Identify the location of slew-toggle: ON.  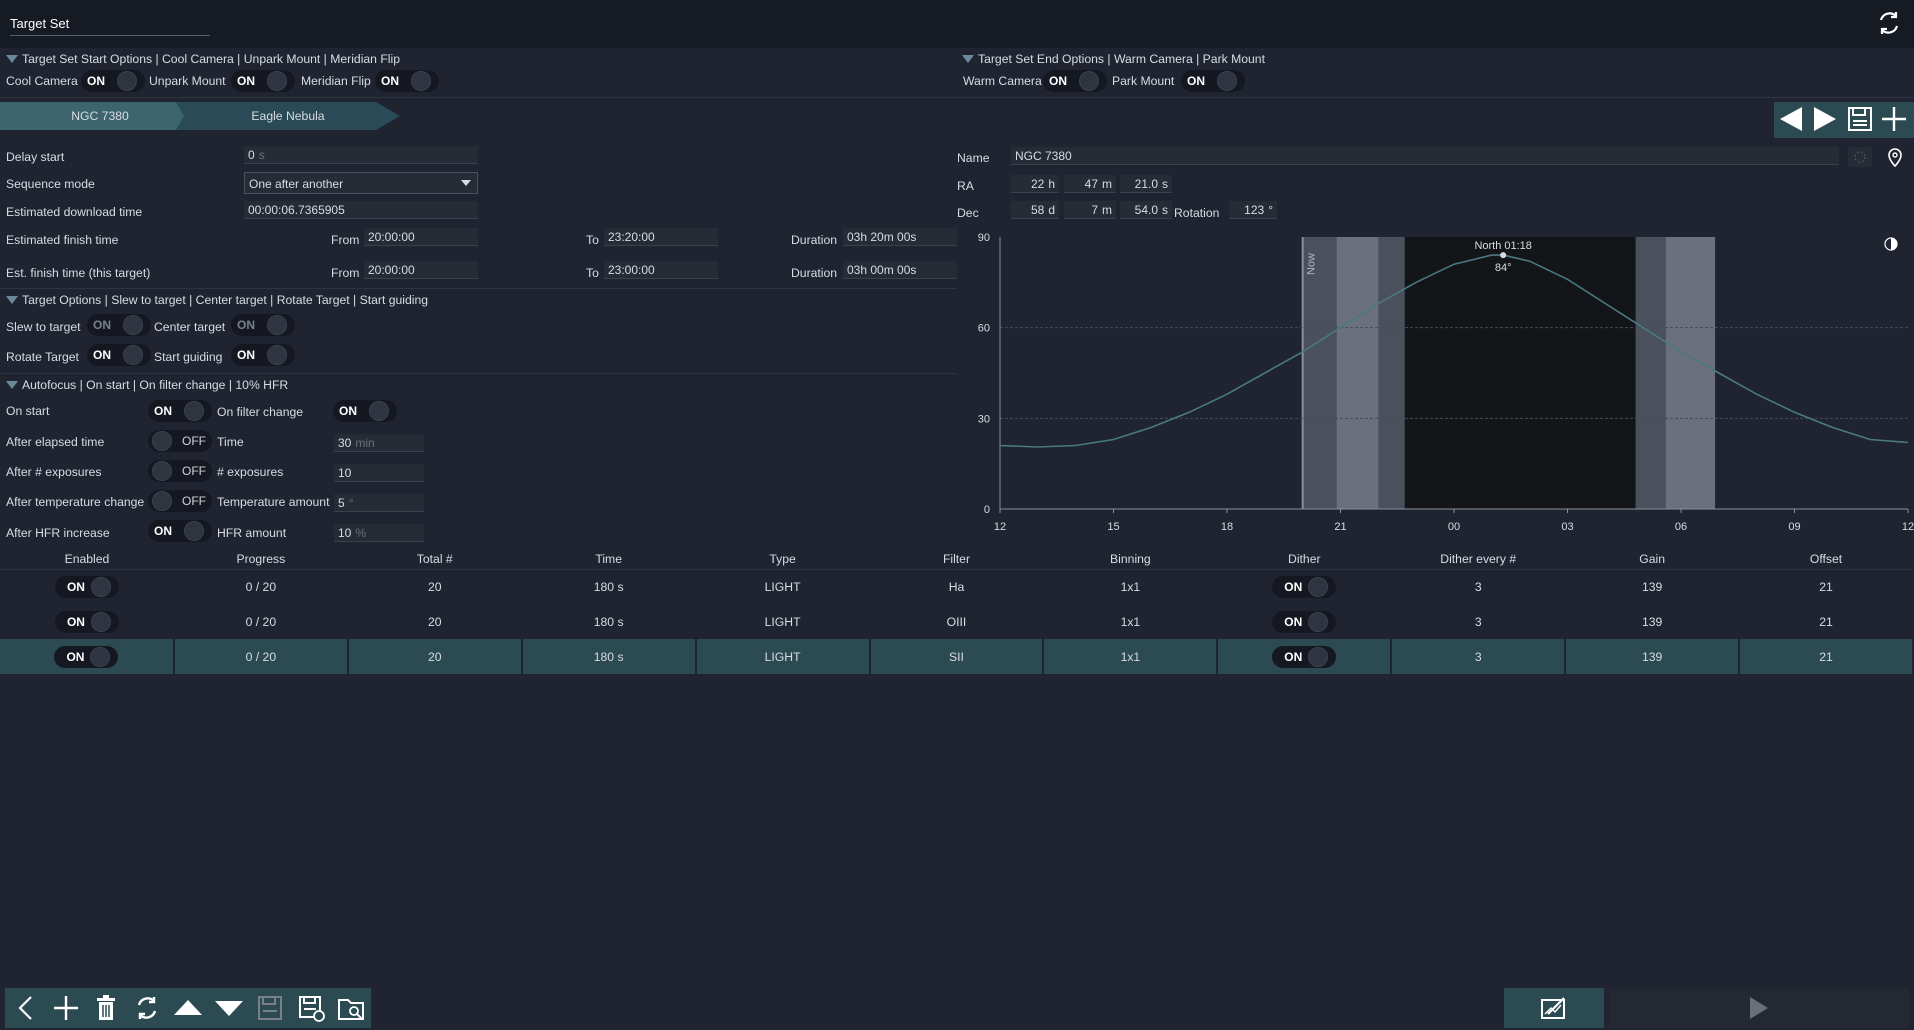
(119, 325).